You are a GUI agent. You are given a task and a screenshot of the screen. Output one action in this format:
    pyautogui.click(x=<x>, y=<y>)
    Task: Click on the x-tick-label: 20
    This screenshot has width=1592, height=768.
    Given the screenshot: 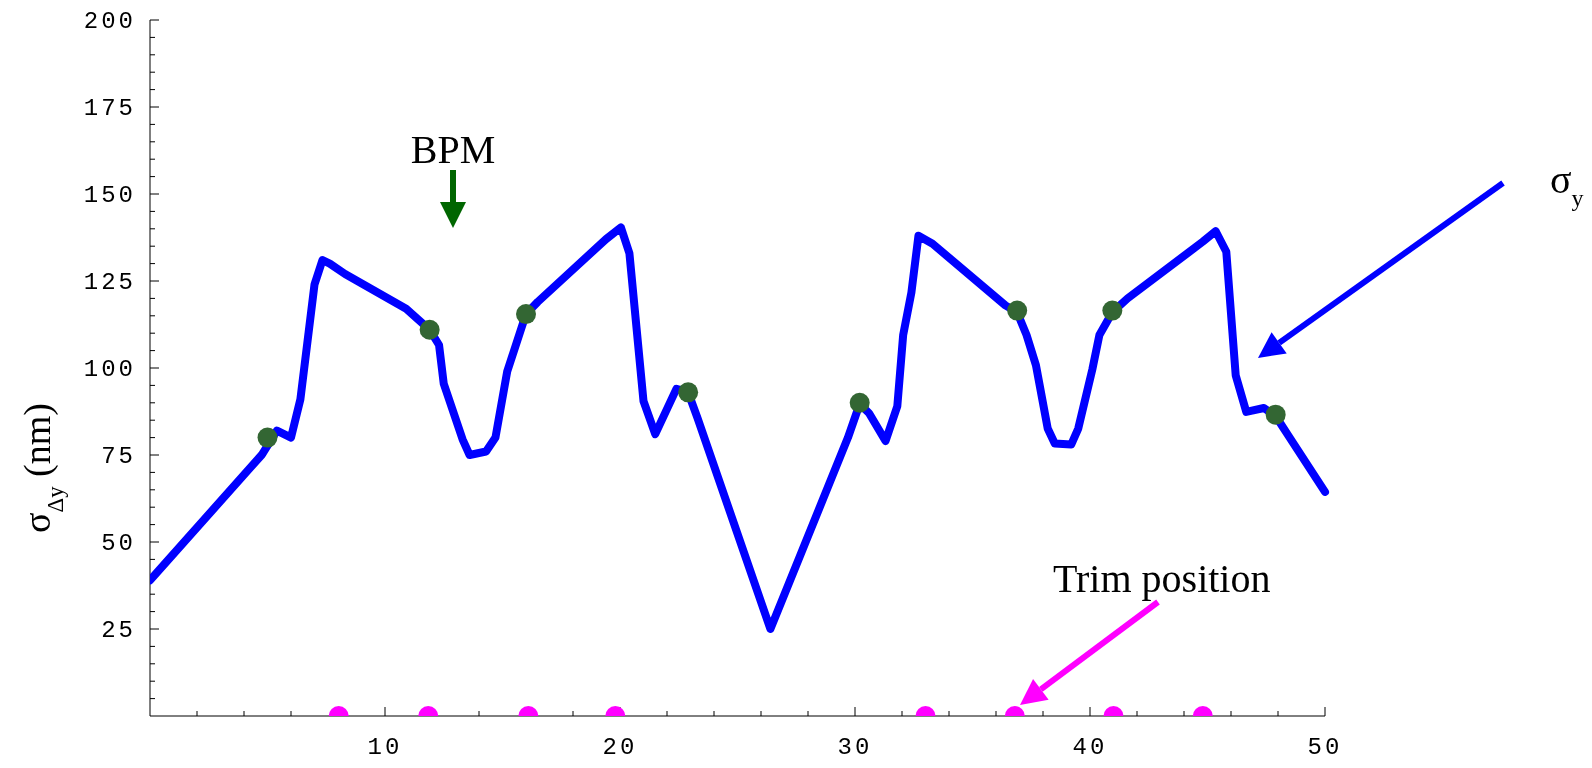 What is the action you would take?
    pyautogui.click(x=620, y=747)
    